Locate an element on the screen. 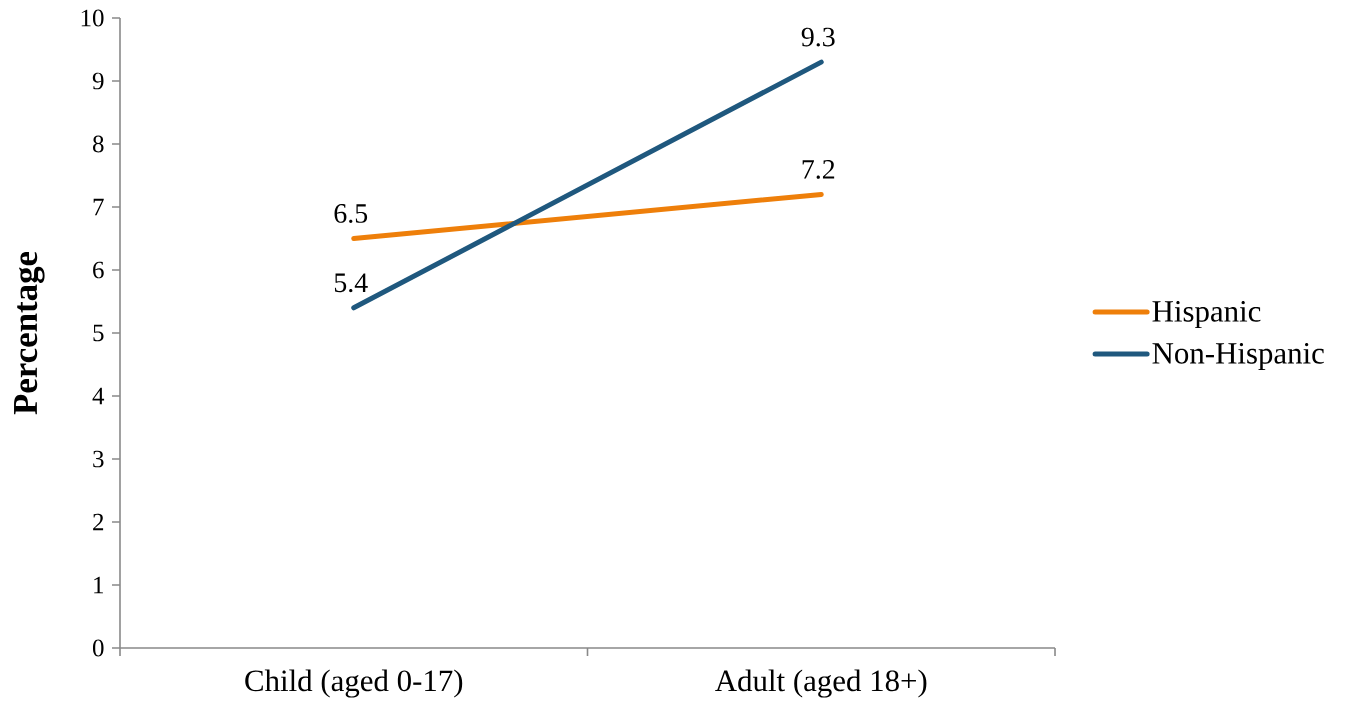 This screenshot has width=1358, height=704. x-tick-label: Child (aged 0-17) is located at coordinates (354, 683).